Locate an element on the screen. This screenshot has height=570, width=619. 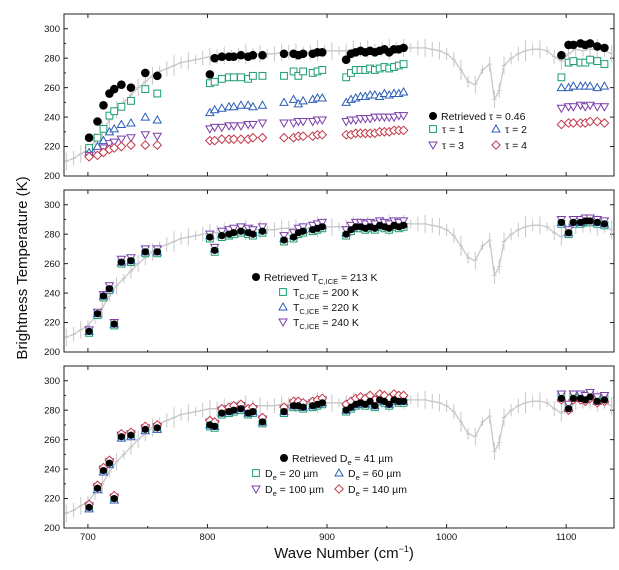
x-tick-label: 1000 is located at coordinates (446, 537).